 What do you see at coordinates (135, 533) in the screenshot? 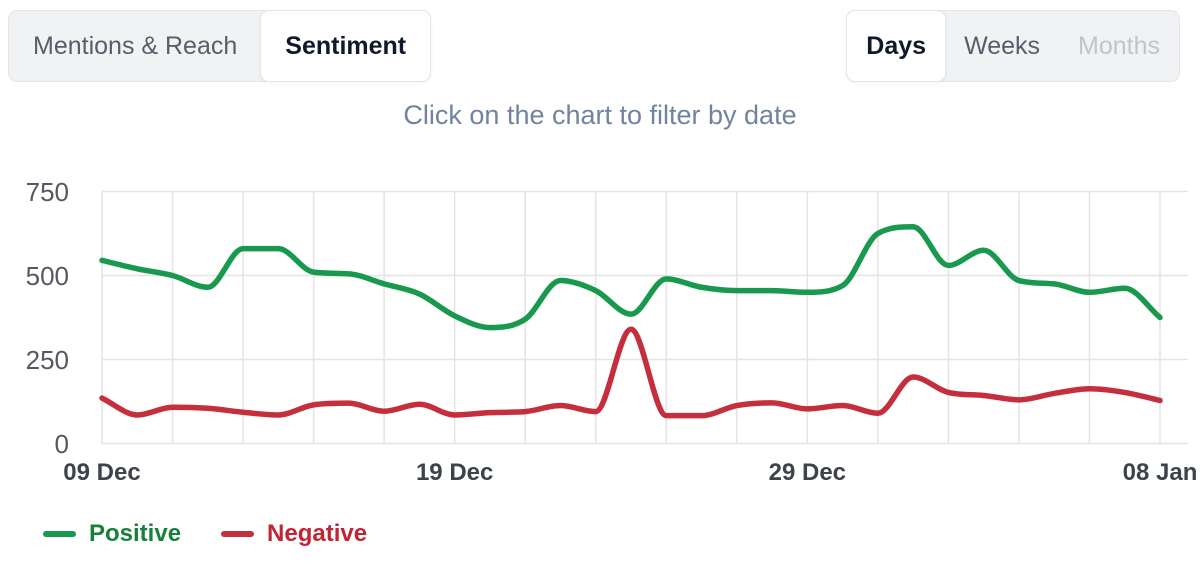
I see `legend-label-positive: Positive` at bounding box center [135, 533].